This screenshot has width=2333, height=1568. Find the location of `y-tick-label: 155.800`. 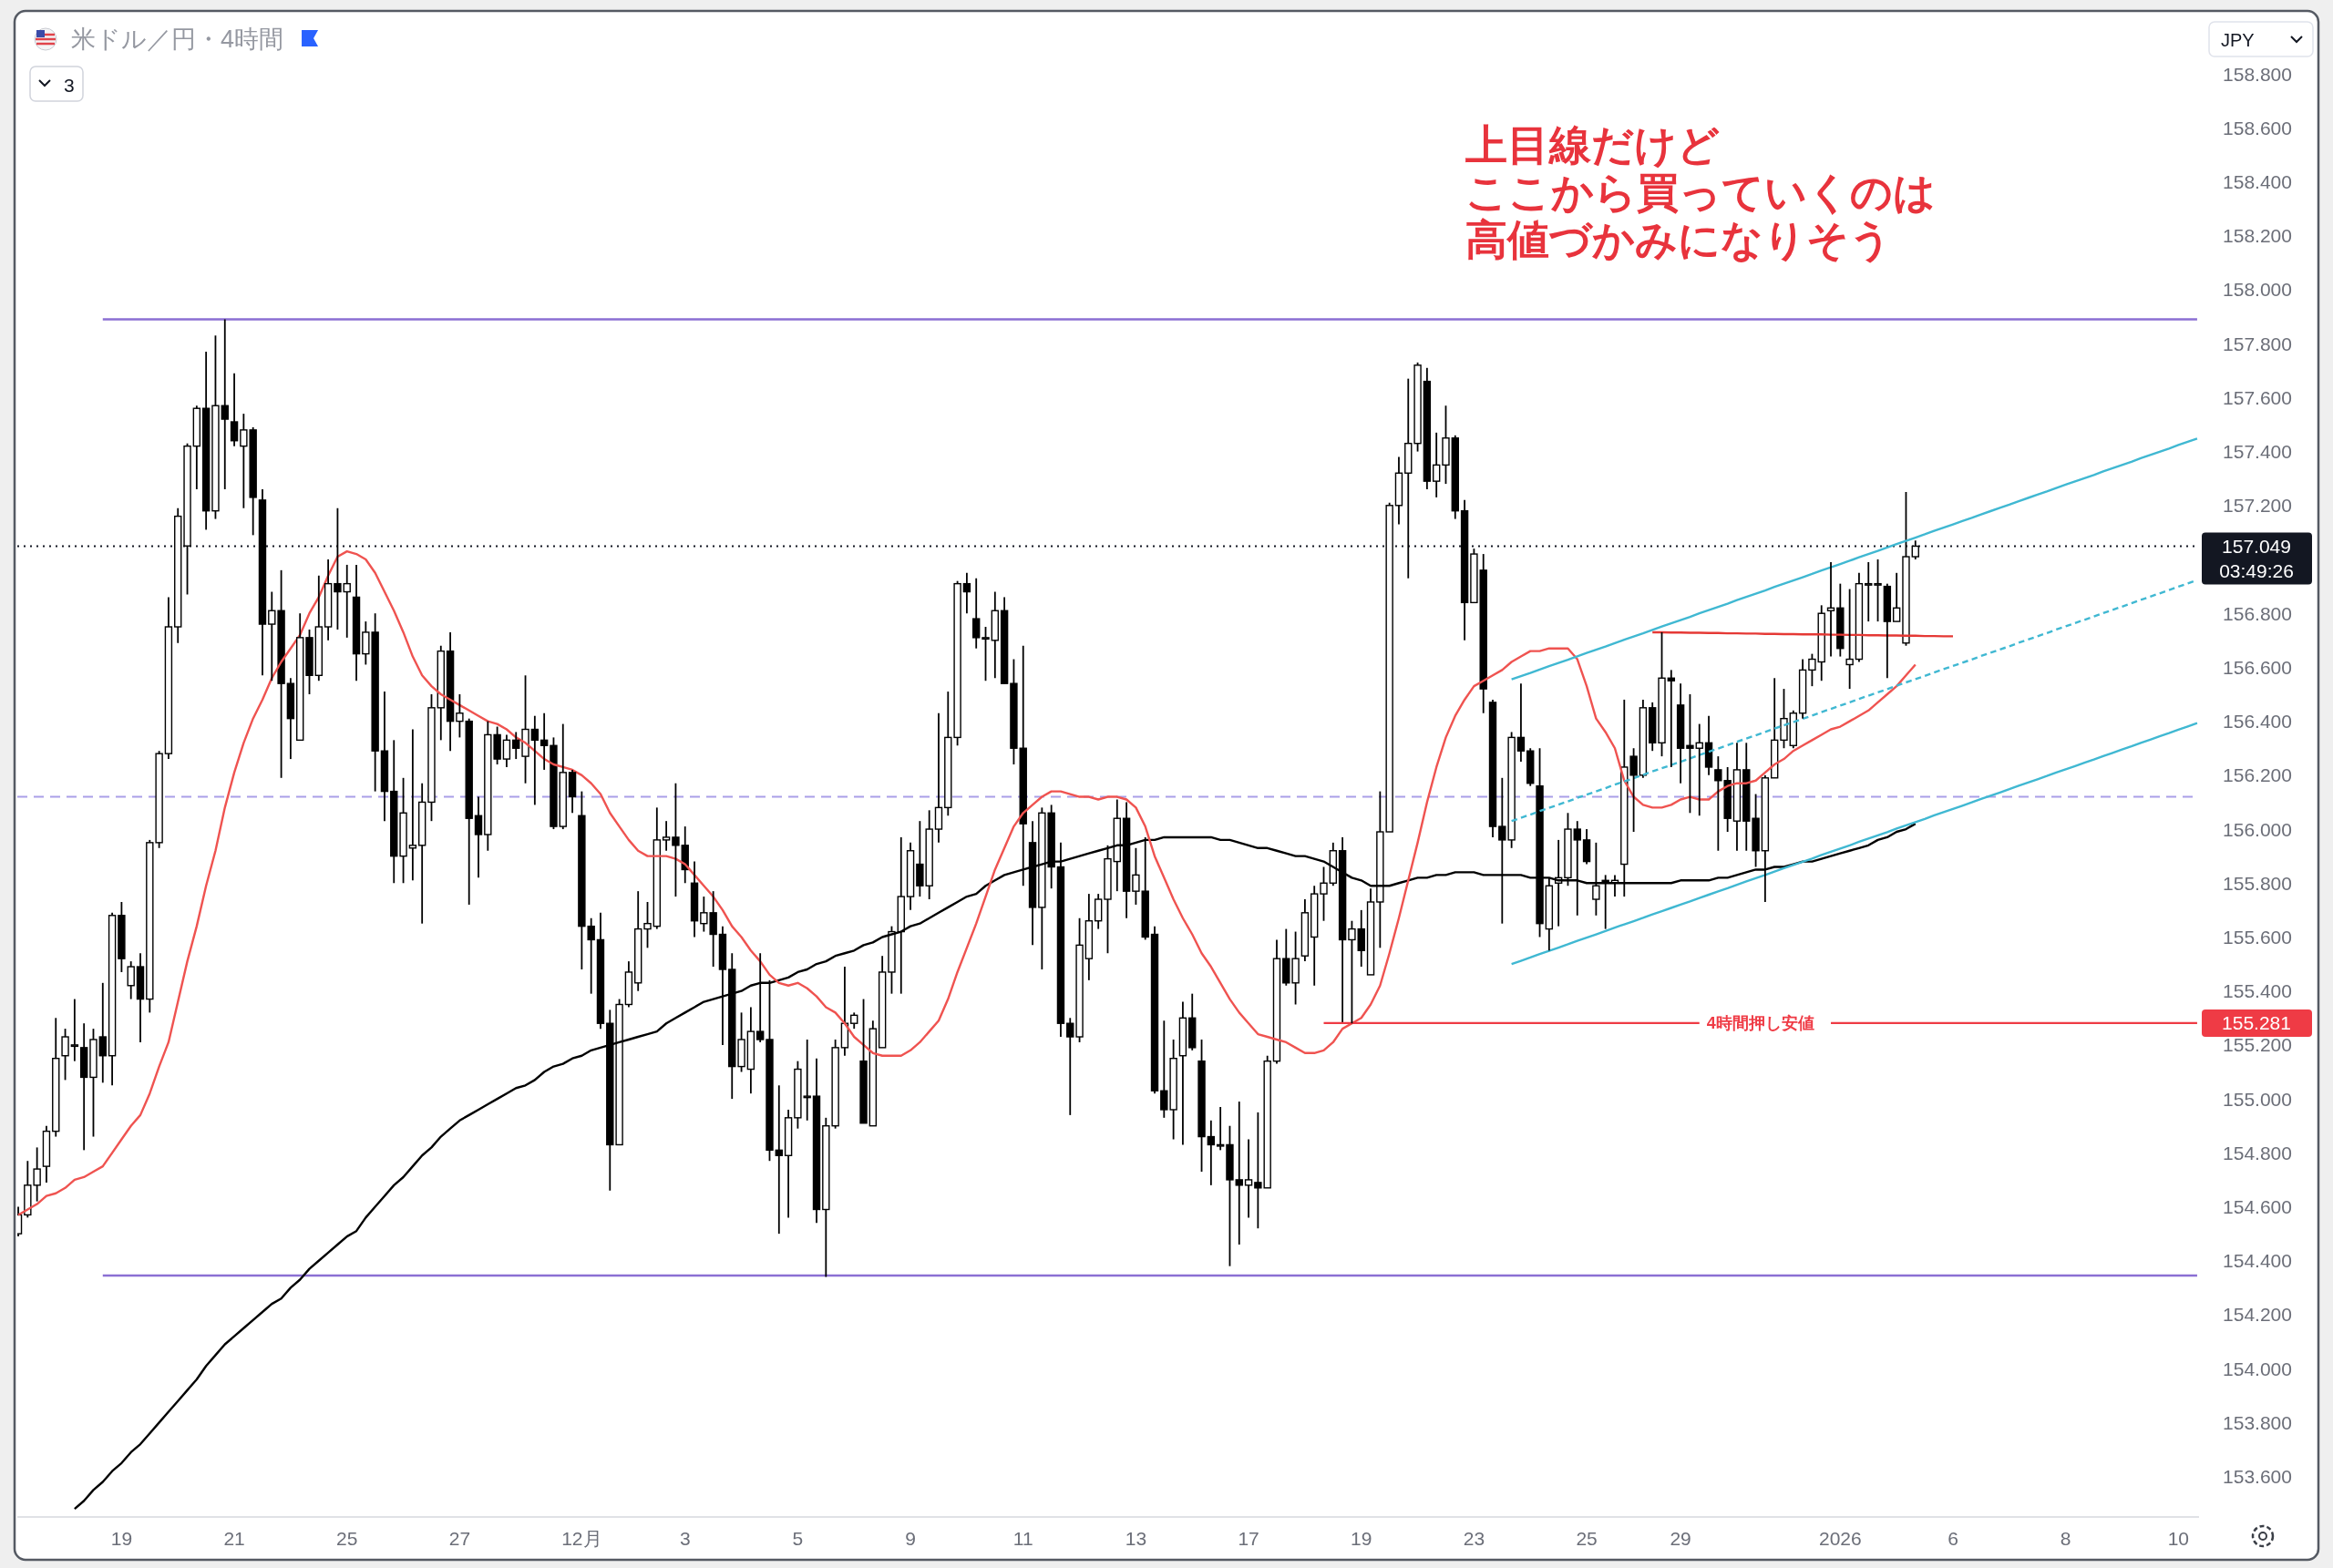

y-tick-label: 155.800 is located at coordinates (2257, 883).